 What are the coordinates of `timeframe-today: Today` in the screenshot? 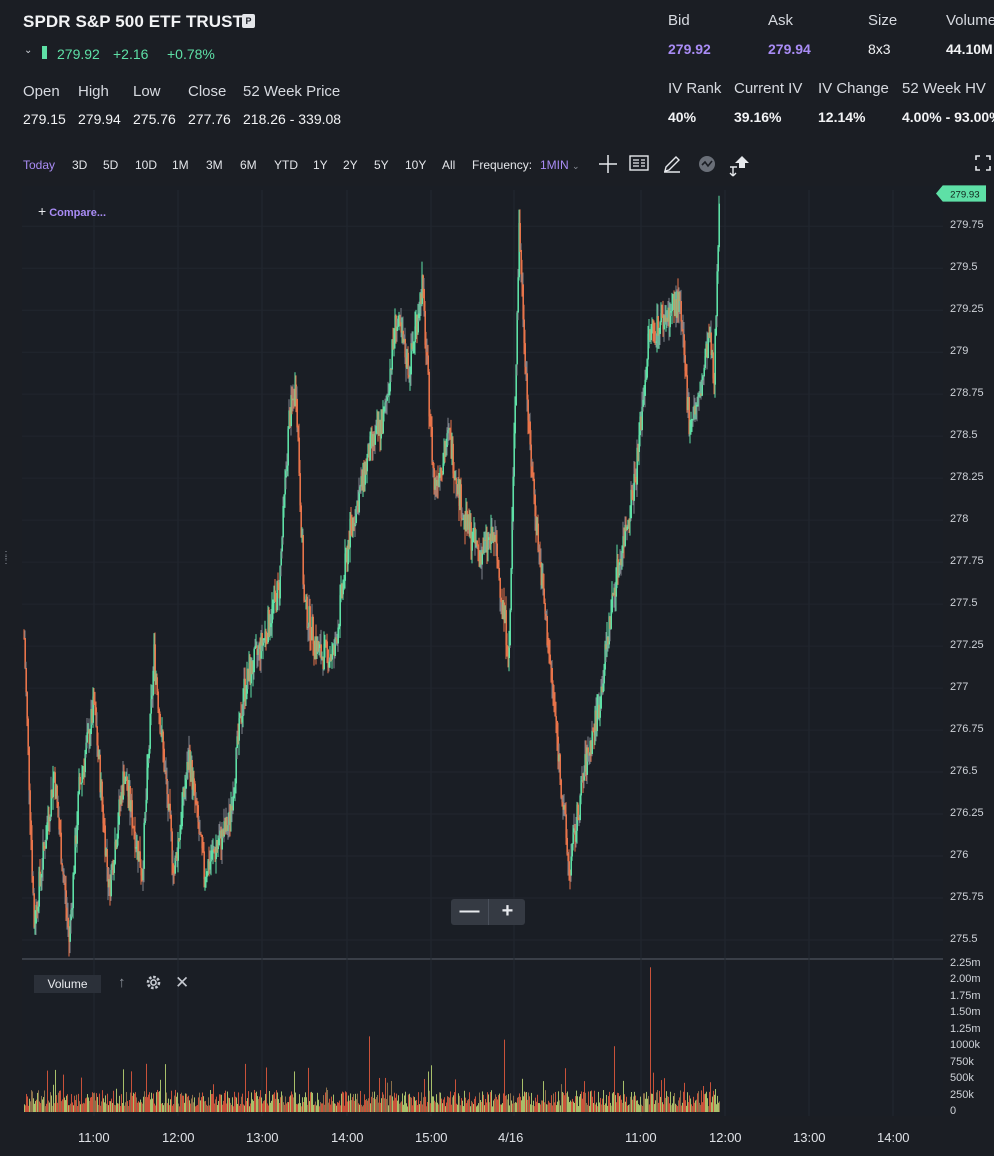 It's located at (39, 165).